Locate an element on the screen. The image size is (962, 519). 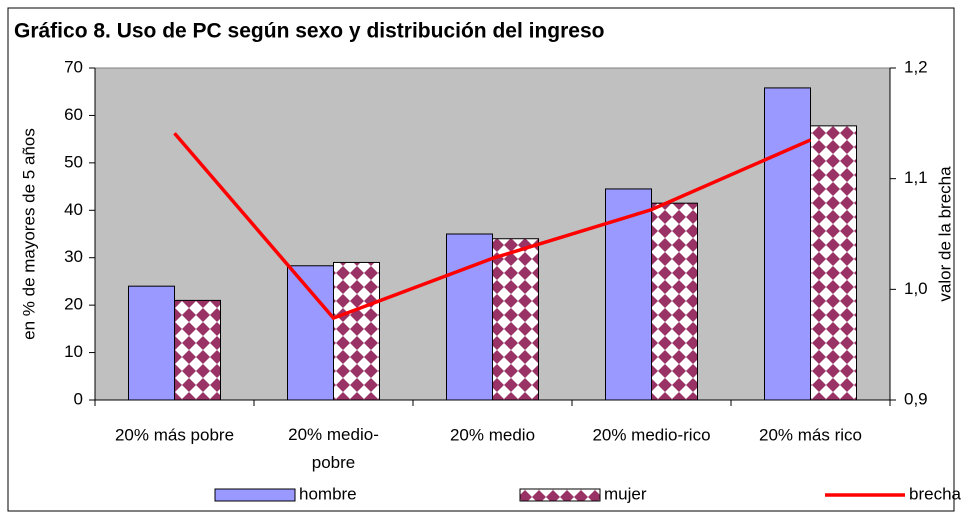
x-tick-label: 20% medio-rico is located at coordinates (651, 434).